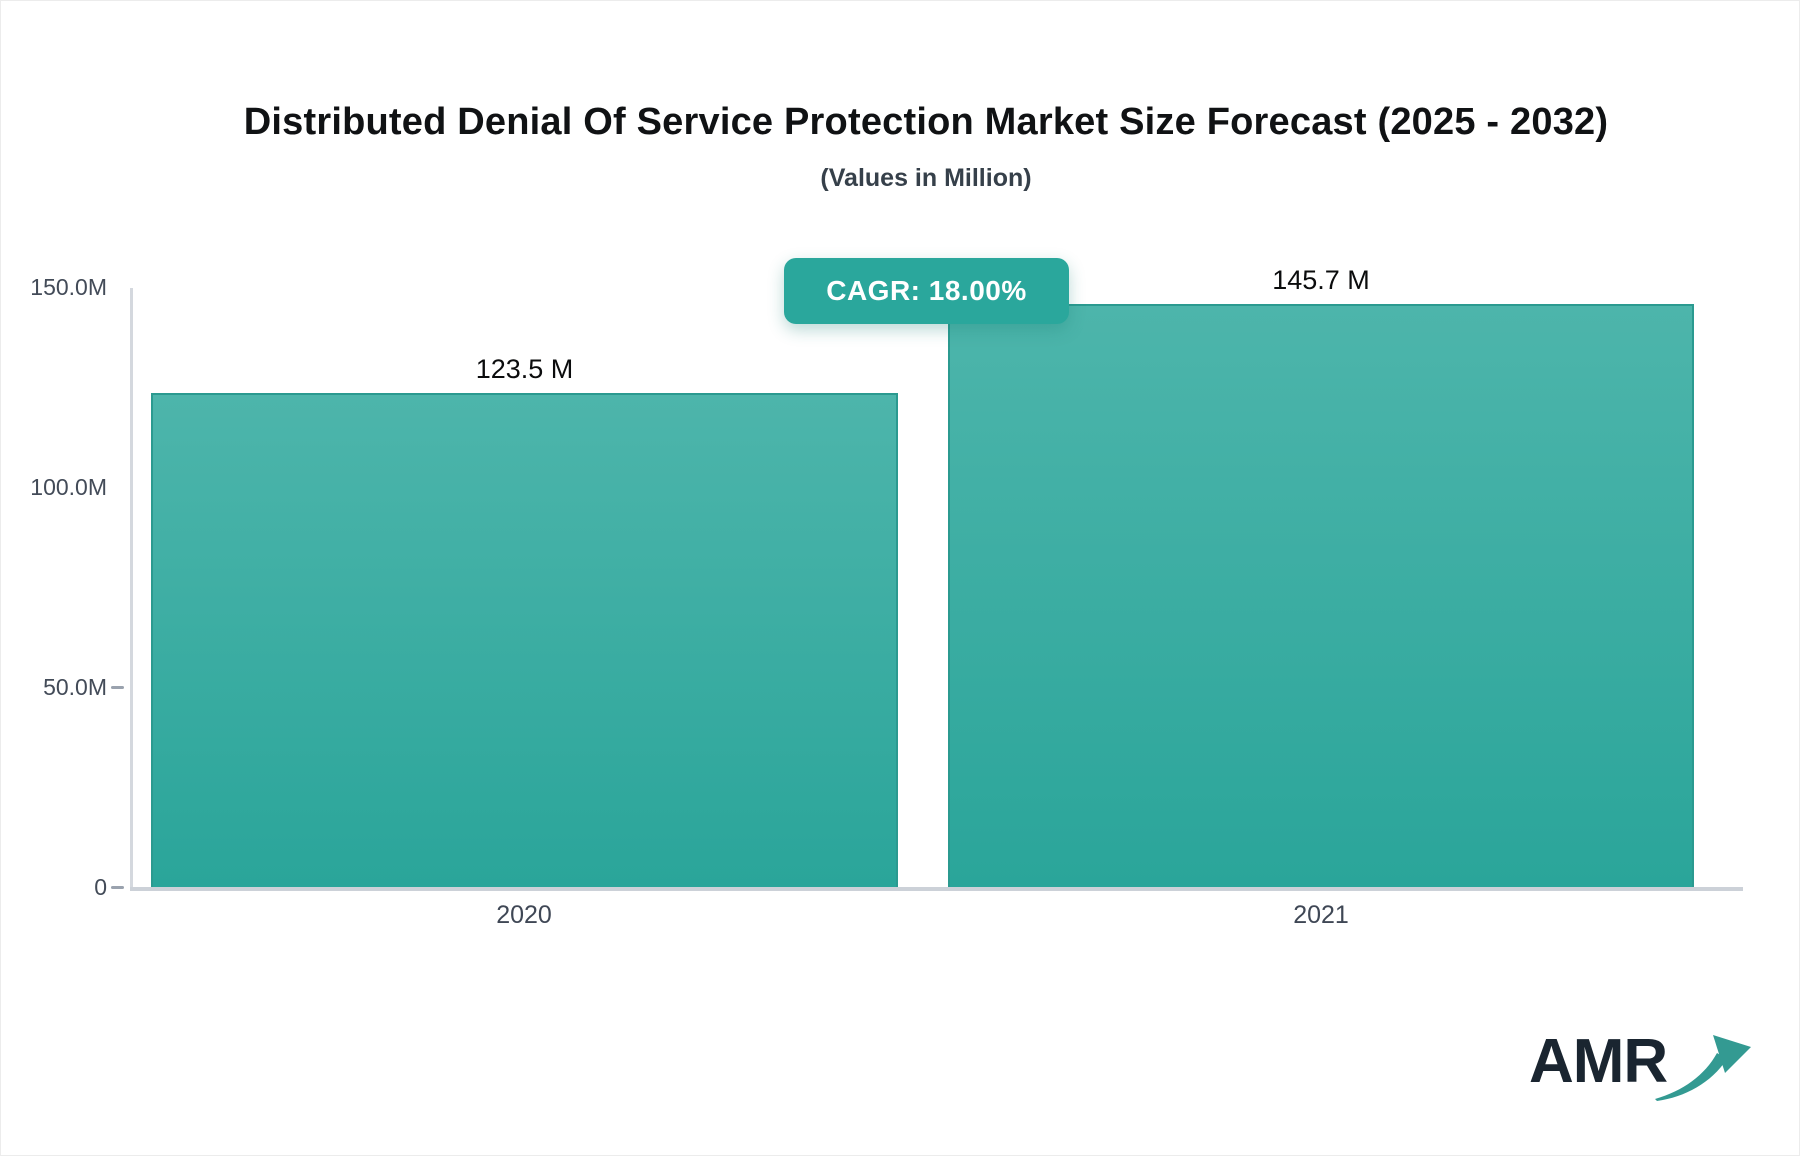  I want to click on amr-logo: AMR, so click(1642, 1069).